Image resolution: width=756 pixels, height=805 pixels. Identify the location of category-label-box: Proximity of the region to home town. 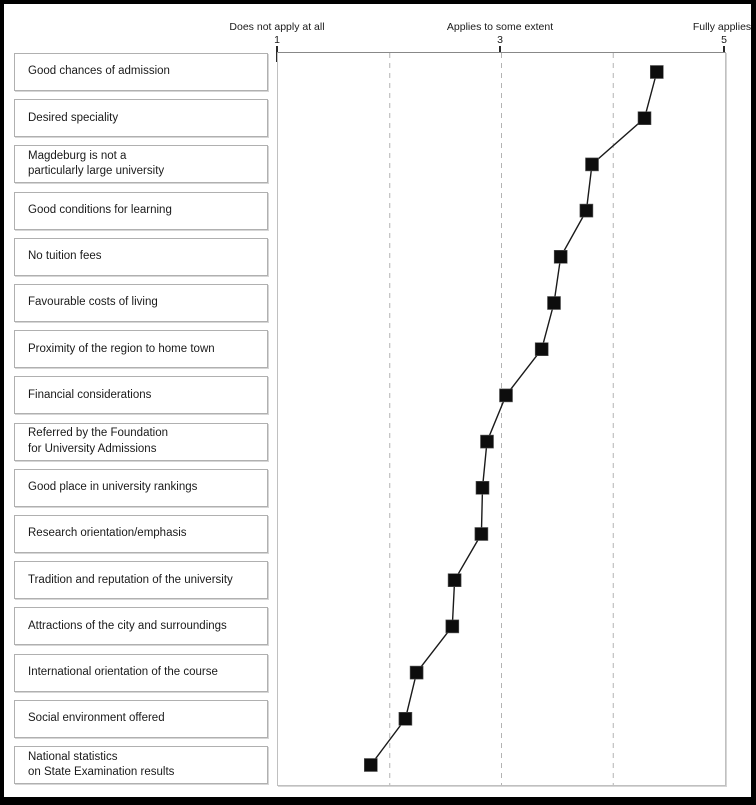
(141, 349).